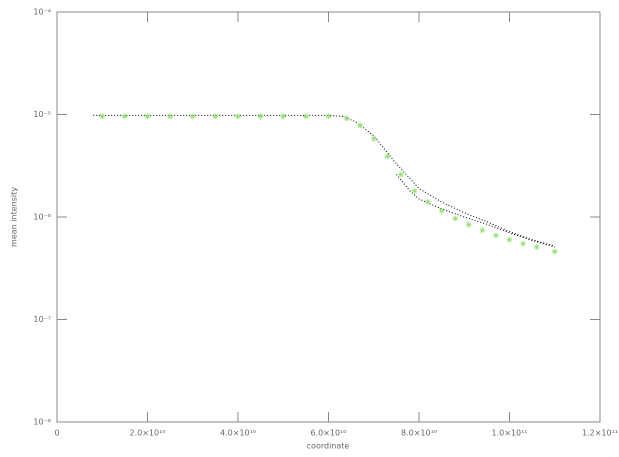 This screenshot has width=619, height=457. What do you see at coordinates (328, 446) in the screenshot?
I see `x-axis-label: coordinate` at bounding box center [328, 446].